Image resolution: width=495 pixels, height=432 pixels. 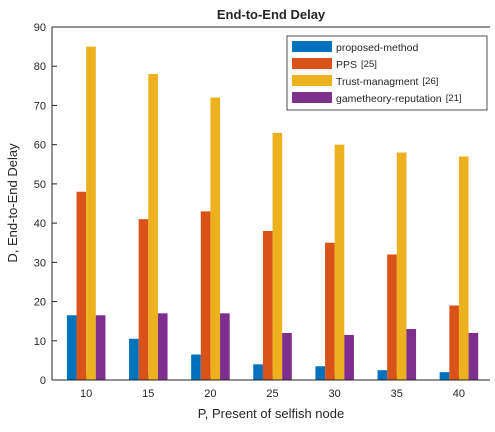 I want to click on x-tick-label: 35, so click(x=397, y=394).